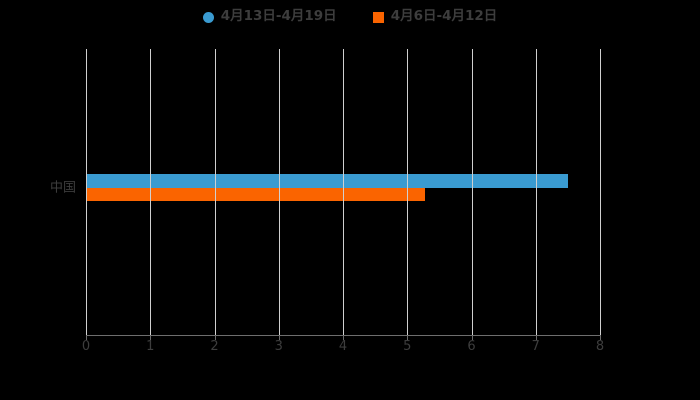 The image size is (700, 400). Describe the element at coordinates (208, 17) in the screenshot. I see `circle-marker-icon` at that location.